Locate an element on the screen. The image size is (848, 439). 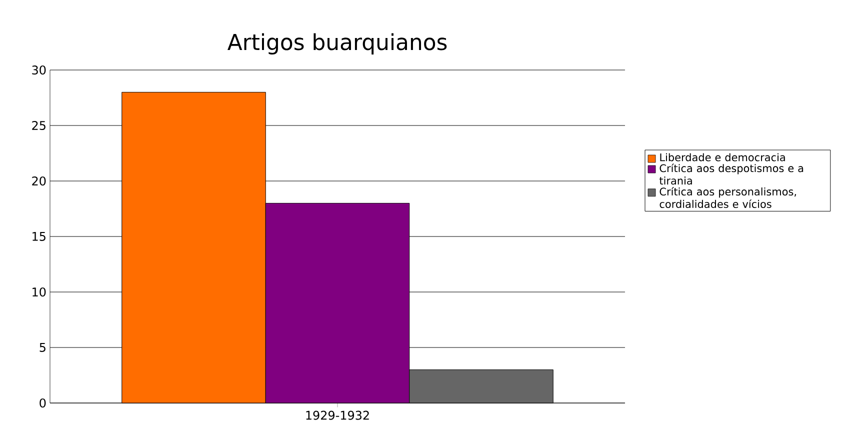
y-tick-label: 5 is located at coordinates (43, 347).